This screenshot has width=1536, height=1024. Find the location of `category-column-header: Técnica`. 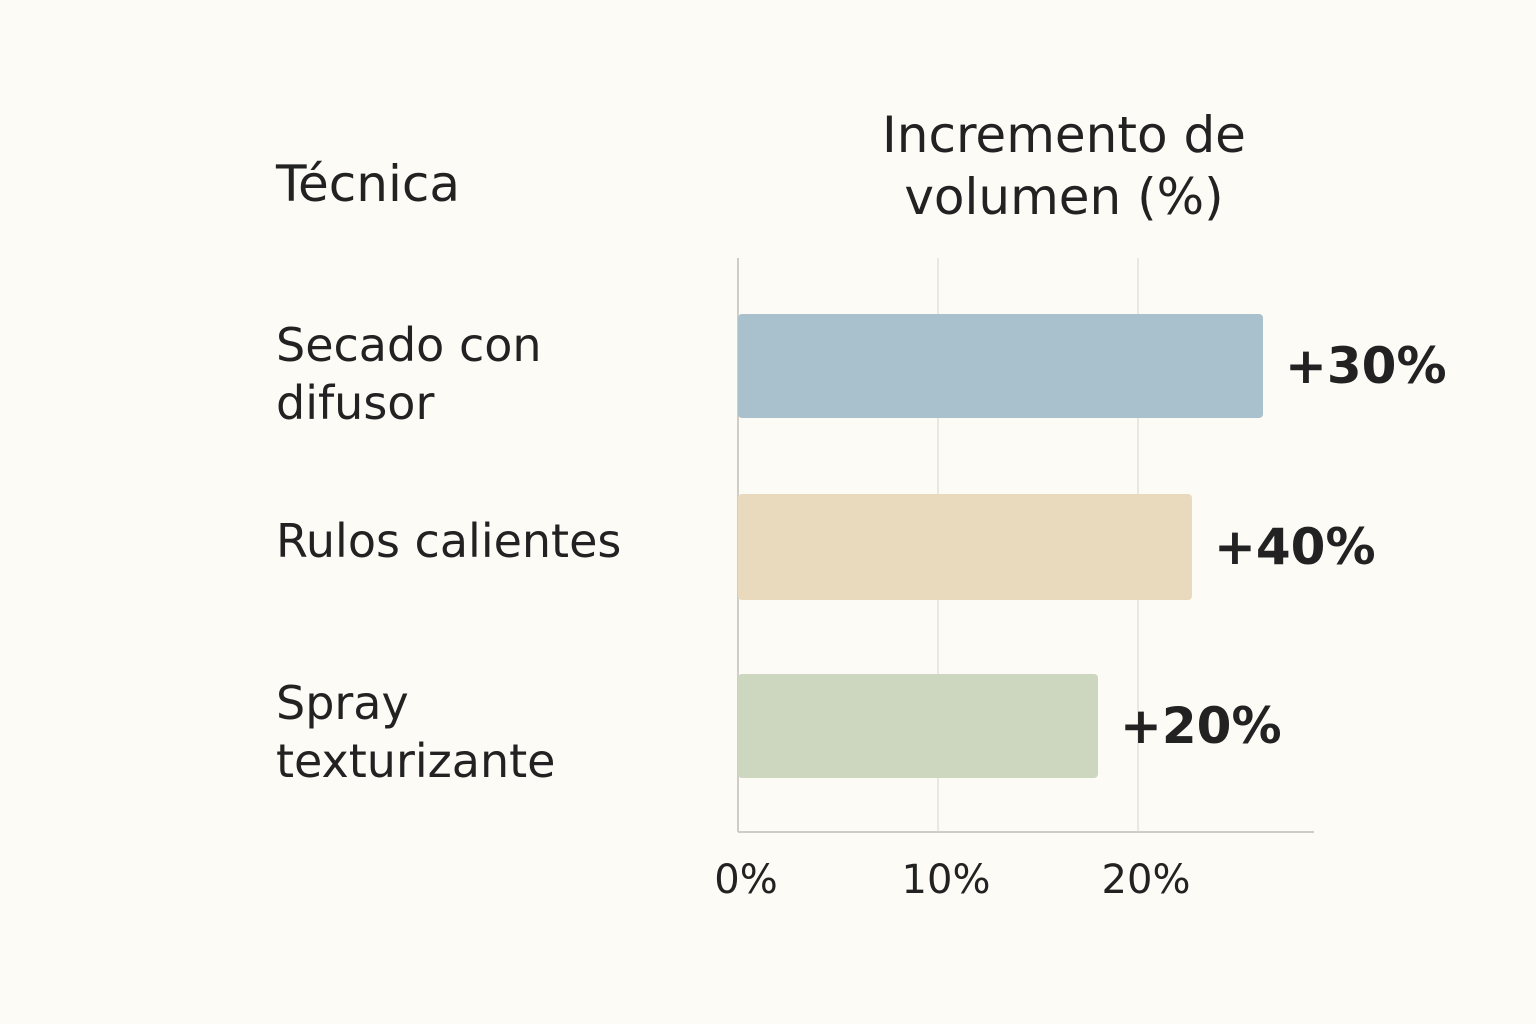

category-column-header: Técnica is located at coordinates (368, 184).